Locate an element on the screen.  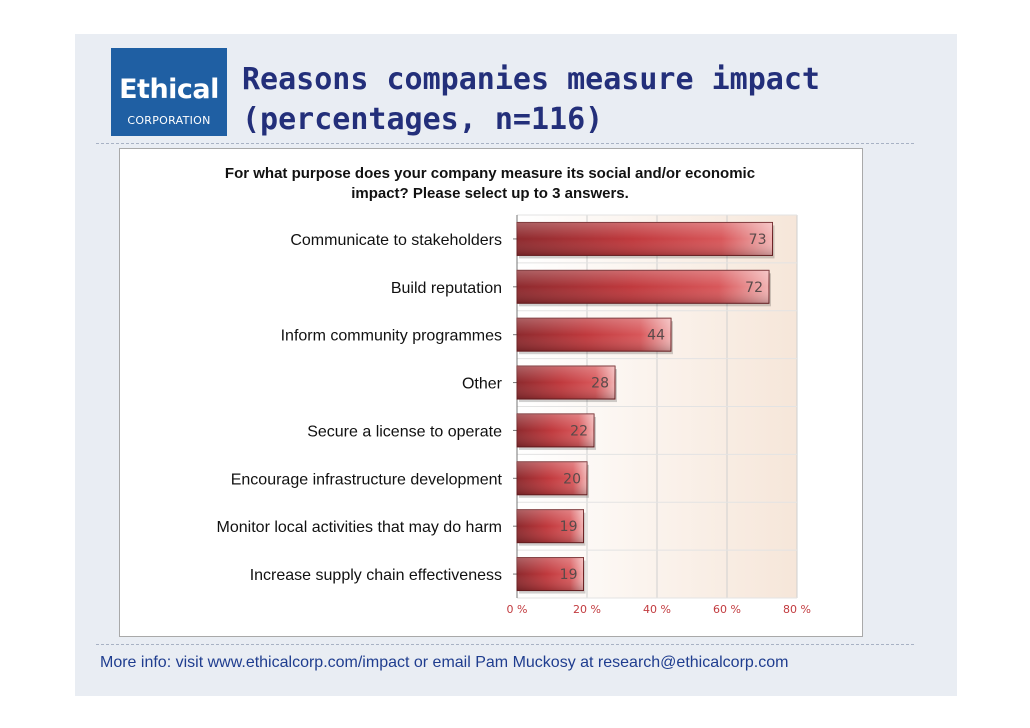
ethical-corporation-logo: Ethical CORPORATION is located at coordinates (169, 92).